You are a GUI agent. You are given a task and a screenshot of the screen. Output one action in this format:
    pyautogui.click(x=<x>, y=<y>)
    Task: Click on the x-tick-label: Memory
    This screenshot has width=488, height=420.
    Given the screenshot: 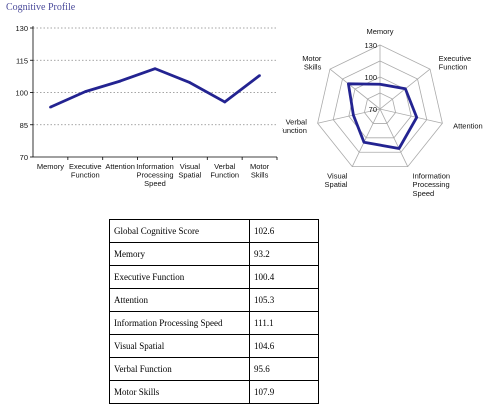 What is the action you would take?
    pyautogui.click(x=50, y=166)
    